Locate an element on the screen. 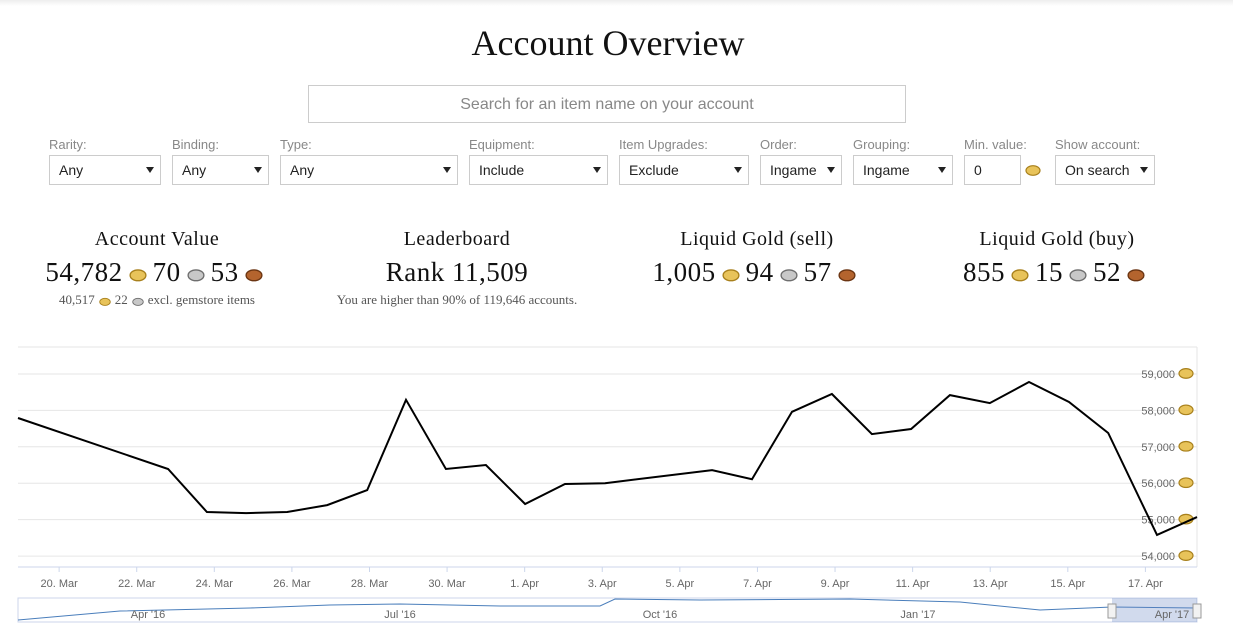 The width and height of the screenshot is (1233, 643). stat-value: 54,782 70 53 is located at coordinates (157, 272).